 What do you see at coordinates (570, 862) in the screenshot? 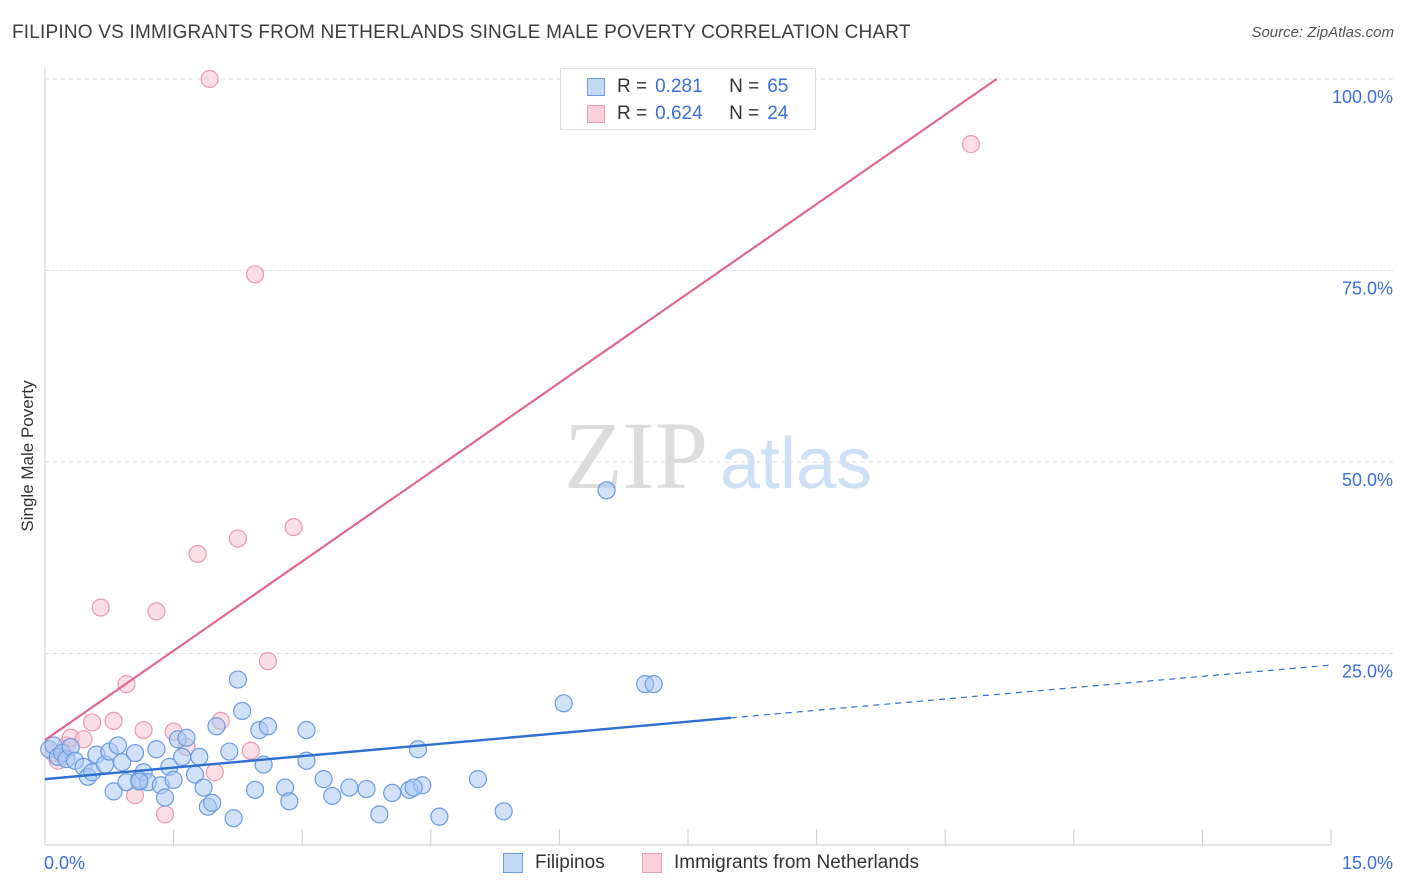
I see `legend-label: Filipinos` at bounding box center [570, 862].